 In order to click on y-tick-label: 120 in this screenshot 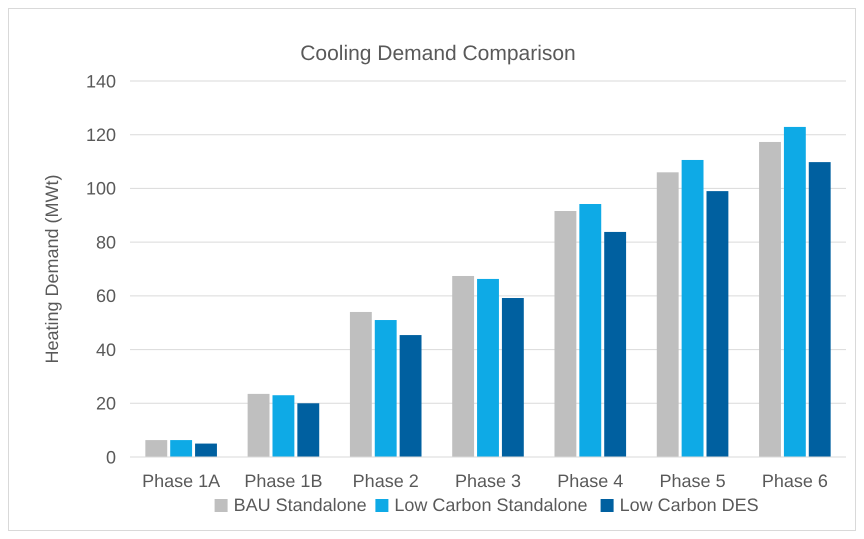, I will do `click(101, 135)`.